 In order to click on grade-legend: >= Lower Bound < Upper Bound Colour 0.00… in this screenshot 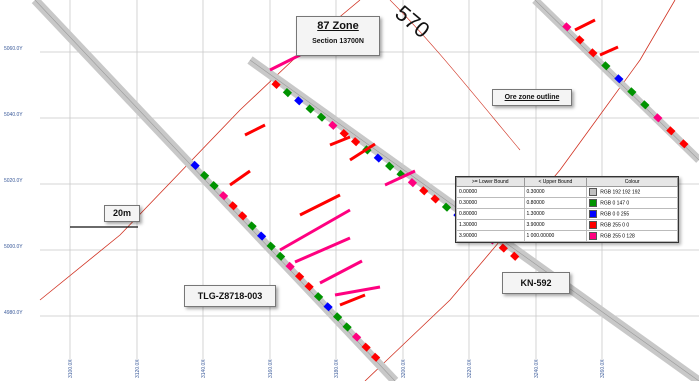, I will do `click(567, 209)`.